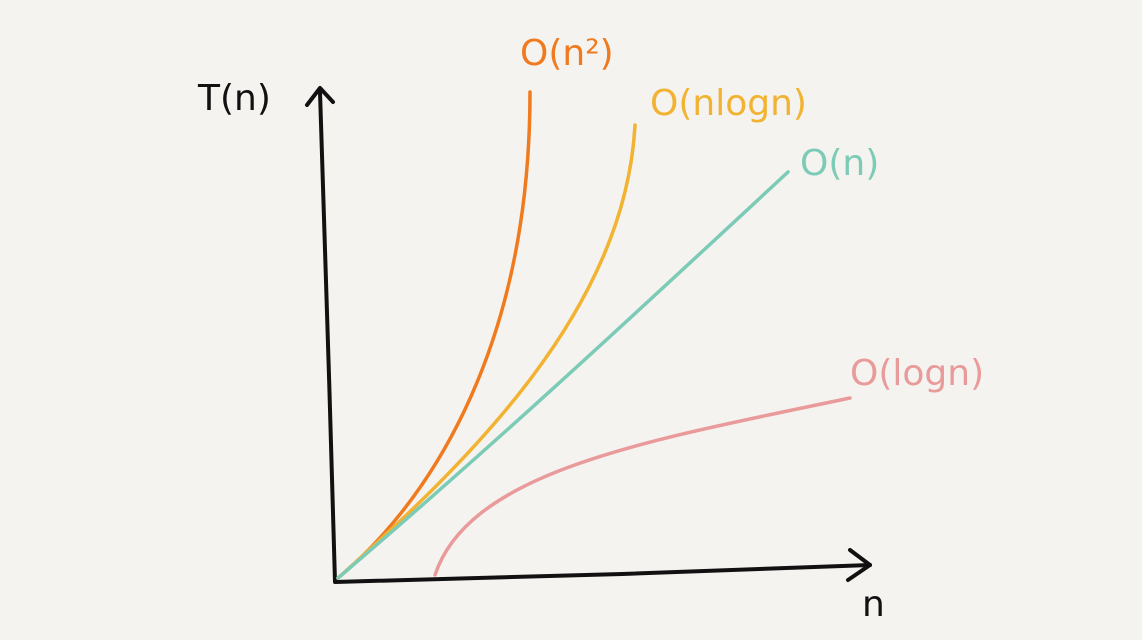 The image size is (1142, 640). Describe the element at coordinates (859, 565) in the screenshot. I see `x-arrow` at that location.